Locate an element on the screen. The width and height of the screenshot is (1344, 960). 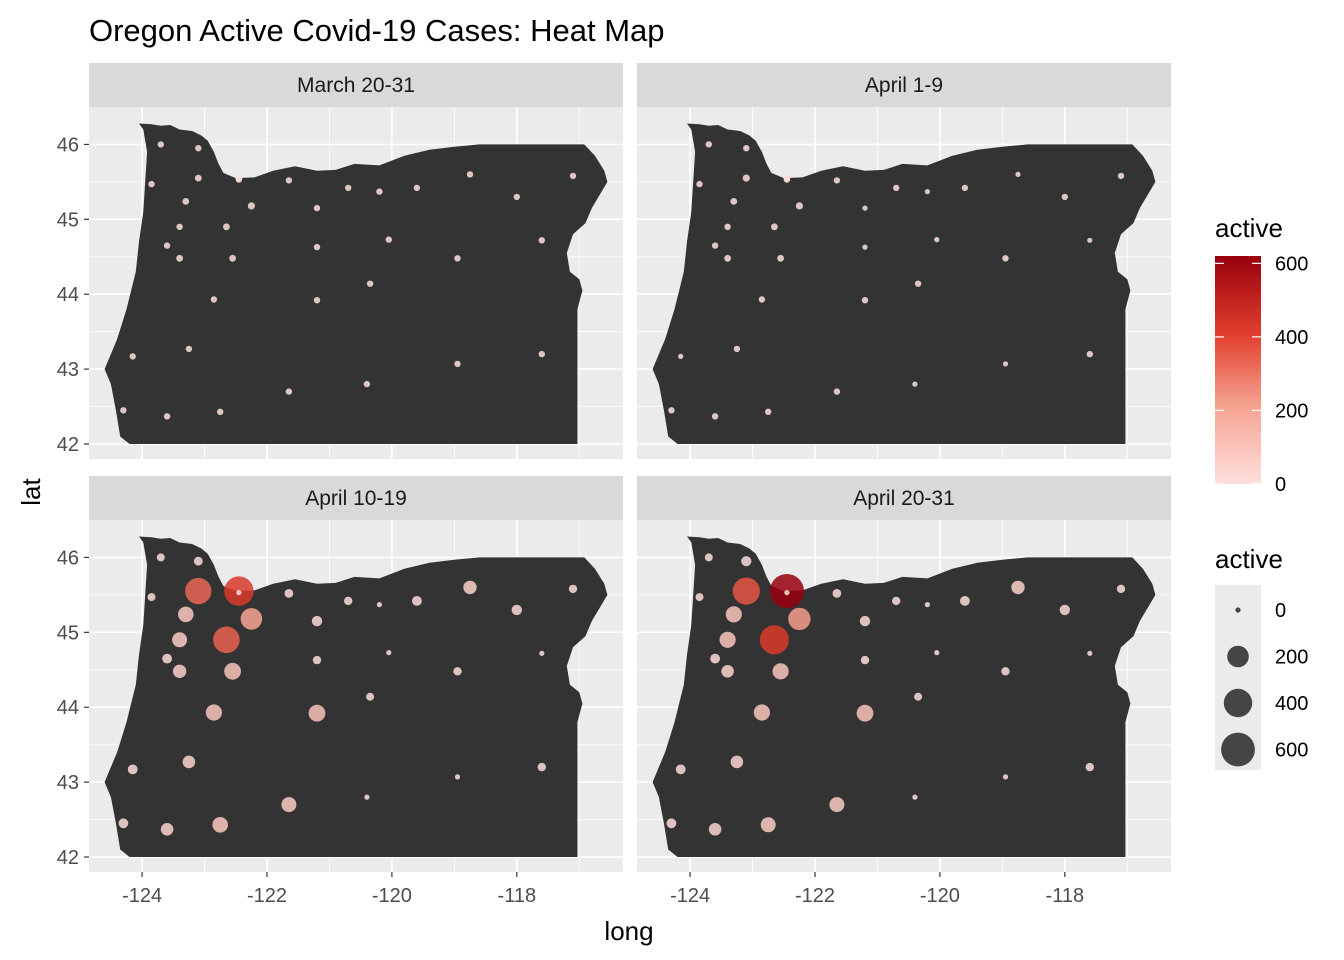
facet-strip-label: March 20-31 is located at coordinates (356, 85).